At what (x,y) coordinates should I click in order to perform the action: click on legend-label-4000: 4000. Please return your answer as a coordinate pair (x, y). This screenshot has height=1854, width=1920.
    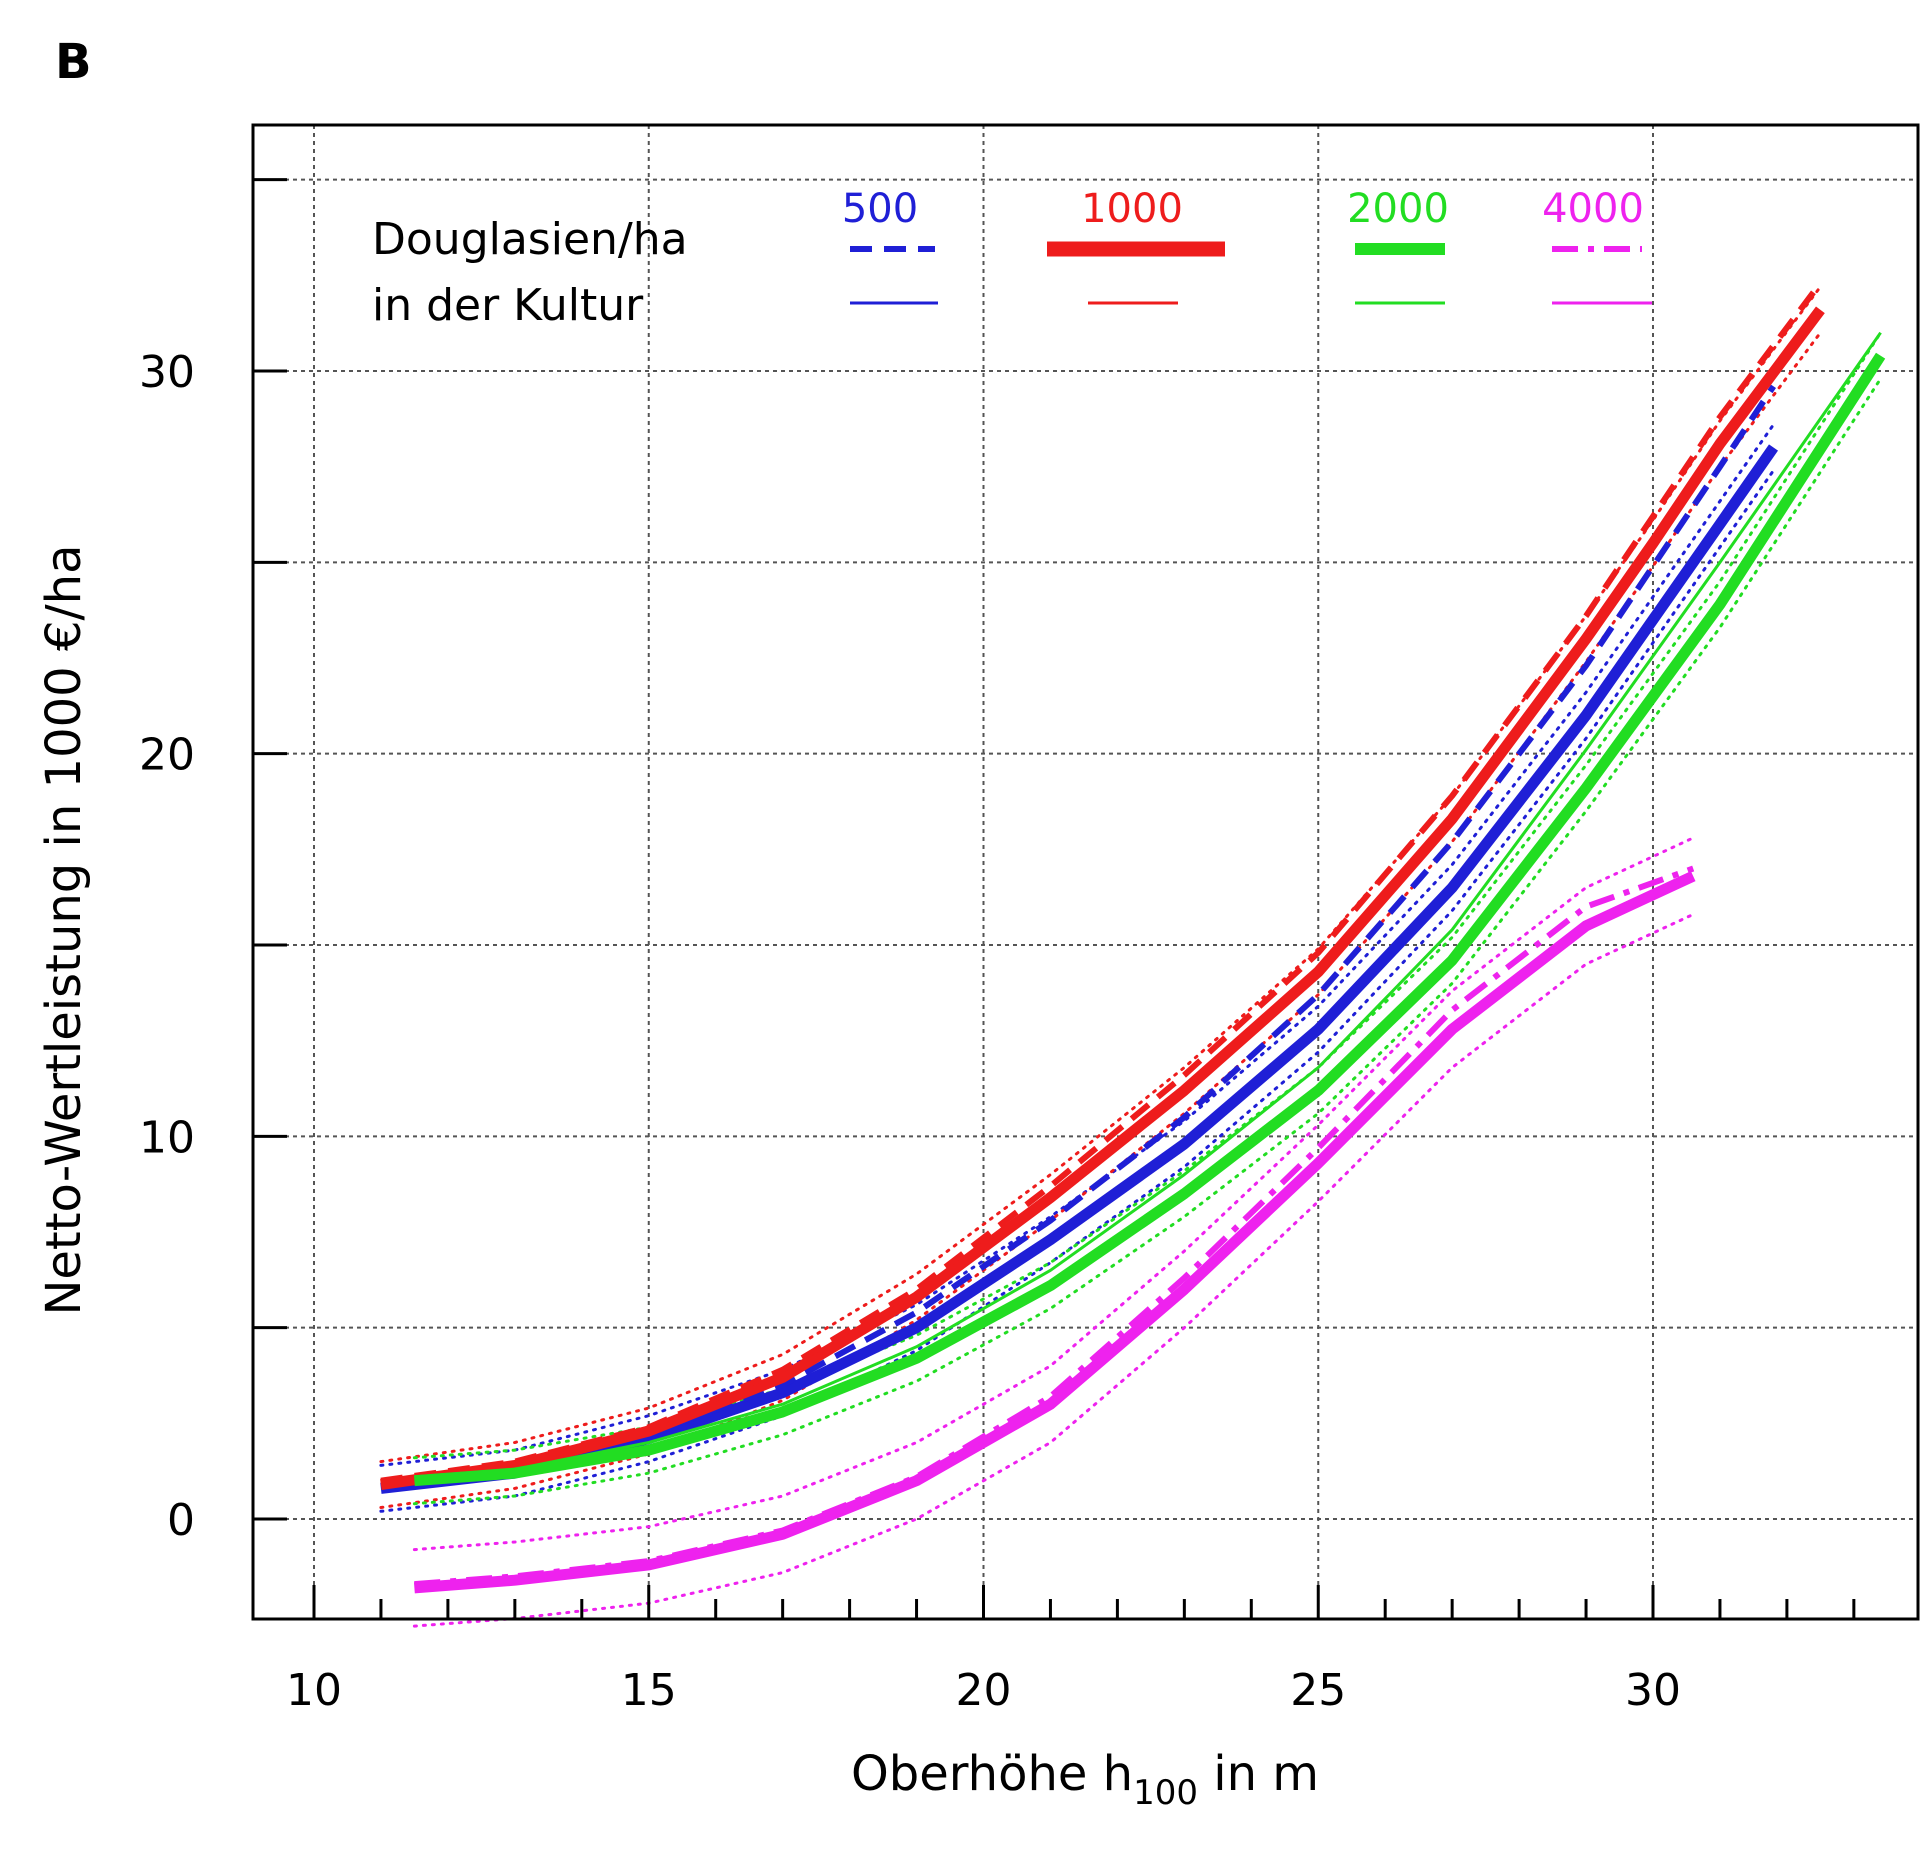
    Looking at the image, I should click on (1593, 209).